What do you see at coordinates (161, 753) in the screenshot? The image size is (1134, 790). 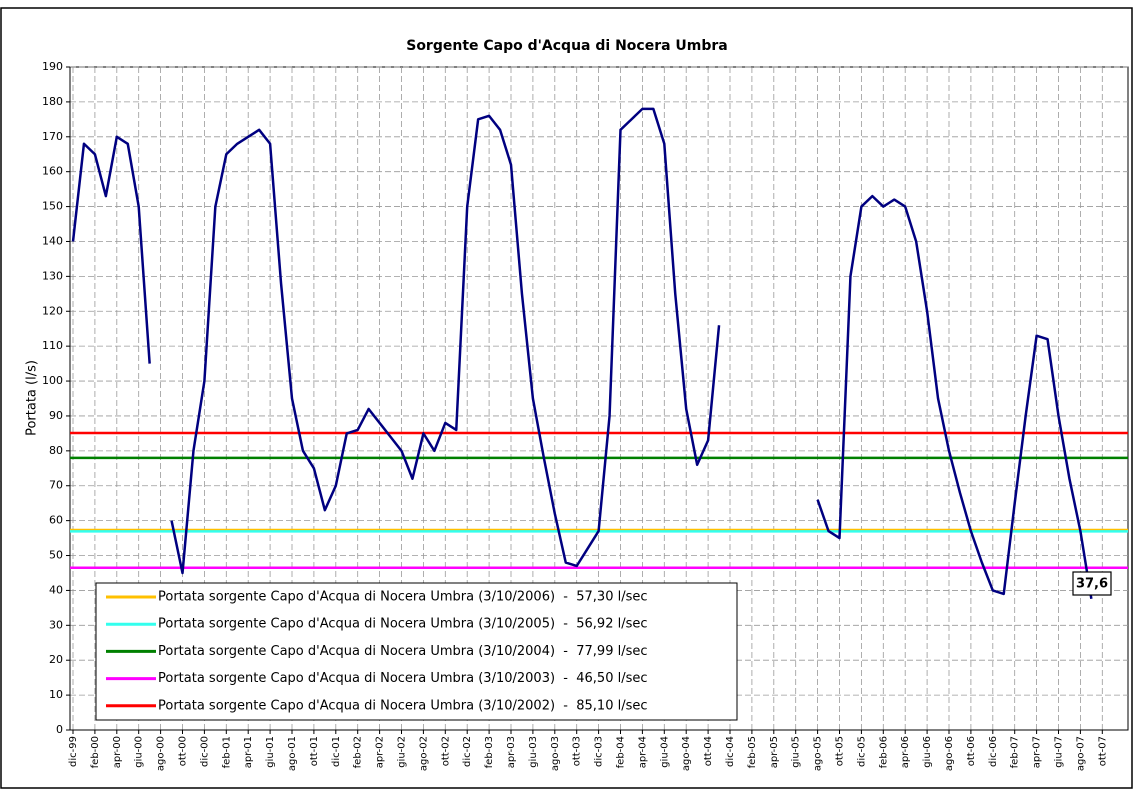 I see `x-tick-label: ago-00` at bounding box center [161, 753].